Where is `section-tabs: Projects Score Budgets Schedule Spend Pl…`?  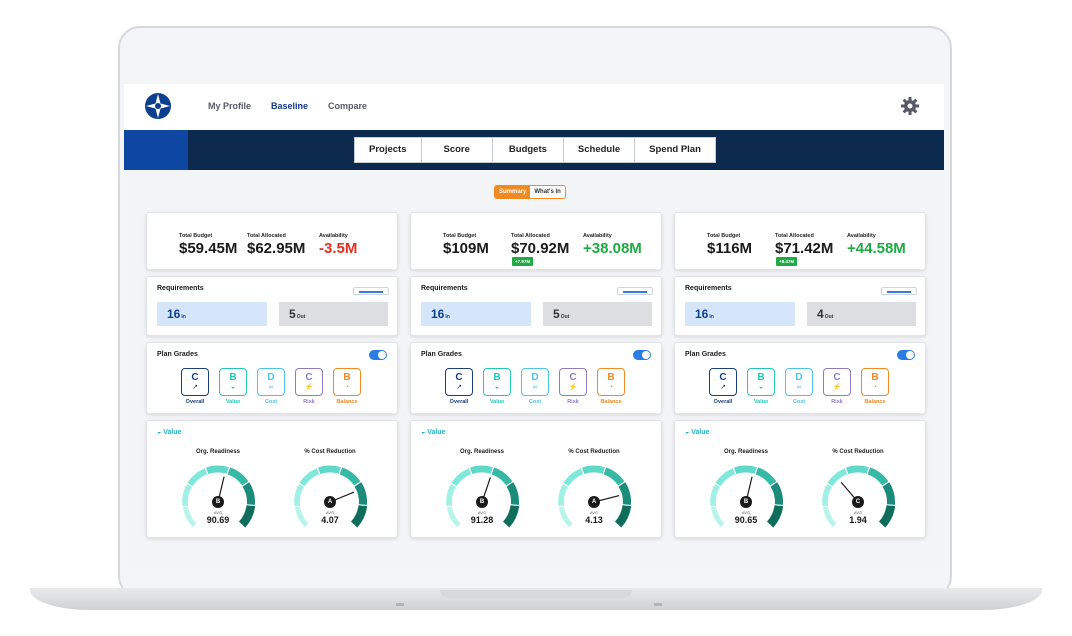
section-tabs: Projects Score Budgets Schedule Spend Pl… is located at coordinates (535, 150).